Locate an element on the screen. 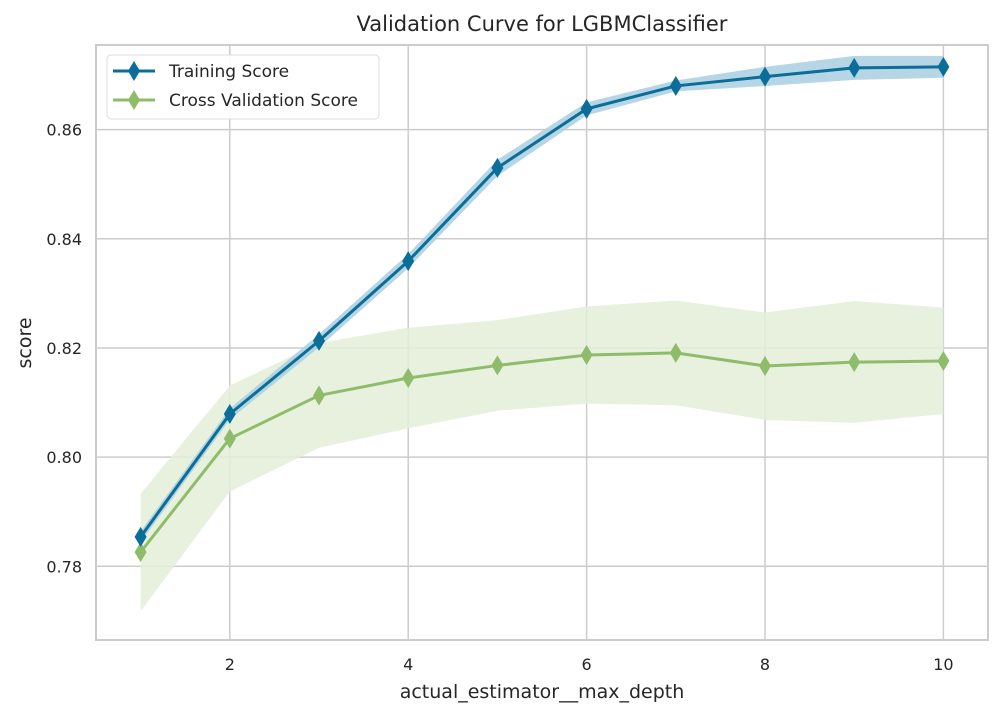 Image resolution: width=1002 pixels, height=717 pixels. x-tick-label: 6 is located at coordinates (587, 664).